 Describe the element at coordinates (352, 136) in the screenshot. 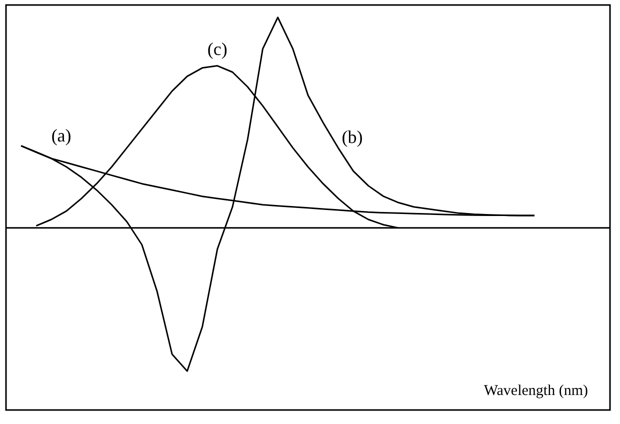

I see `series-label: (b)` at that location.